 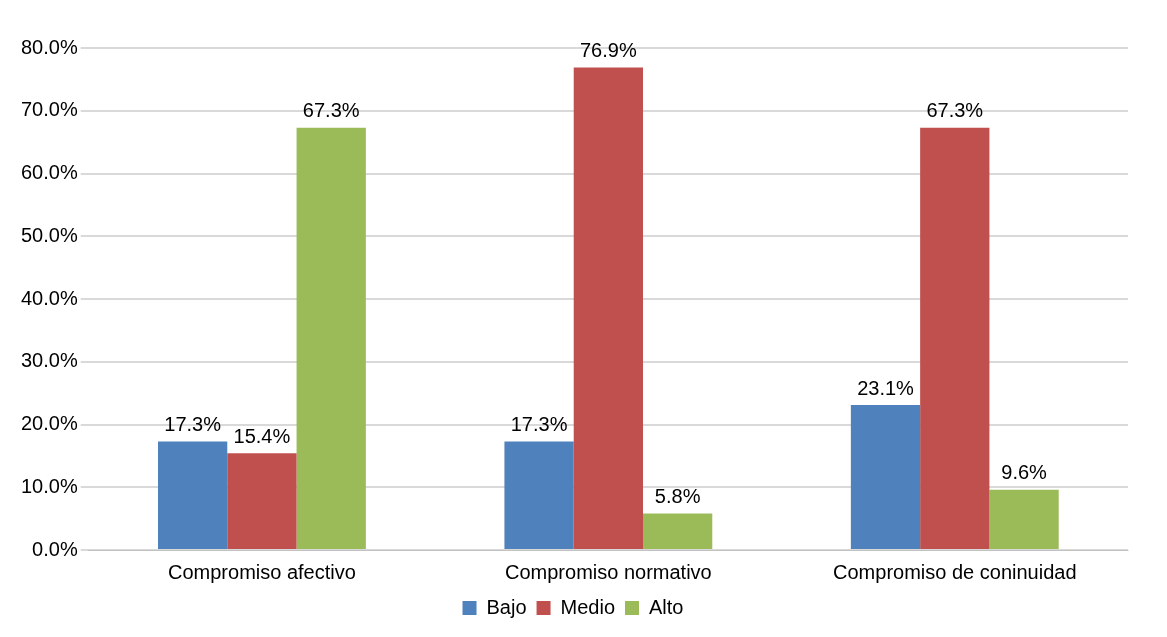 I want to click on y-tick-label: 80.0%, so click(x=49, y=46).